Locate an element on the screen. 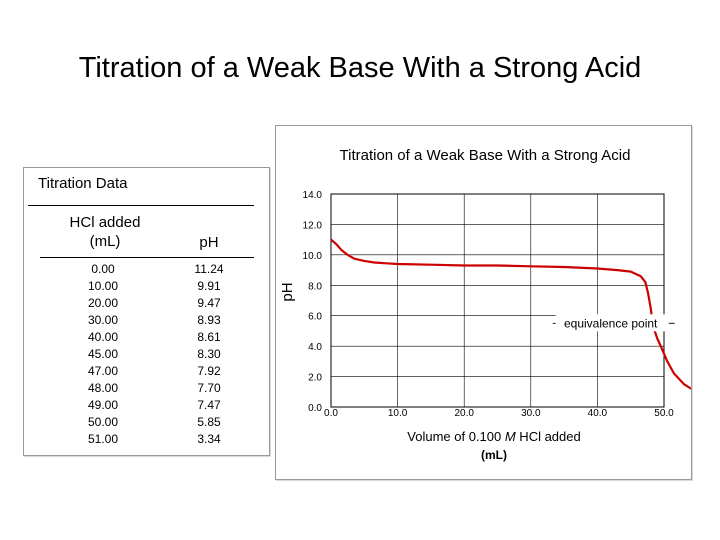  x-axis-label: Volume of 0.100 M HCl added is located at coordinates (493, 436).